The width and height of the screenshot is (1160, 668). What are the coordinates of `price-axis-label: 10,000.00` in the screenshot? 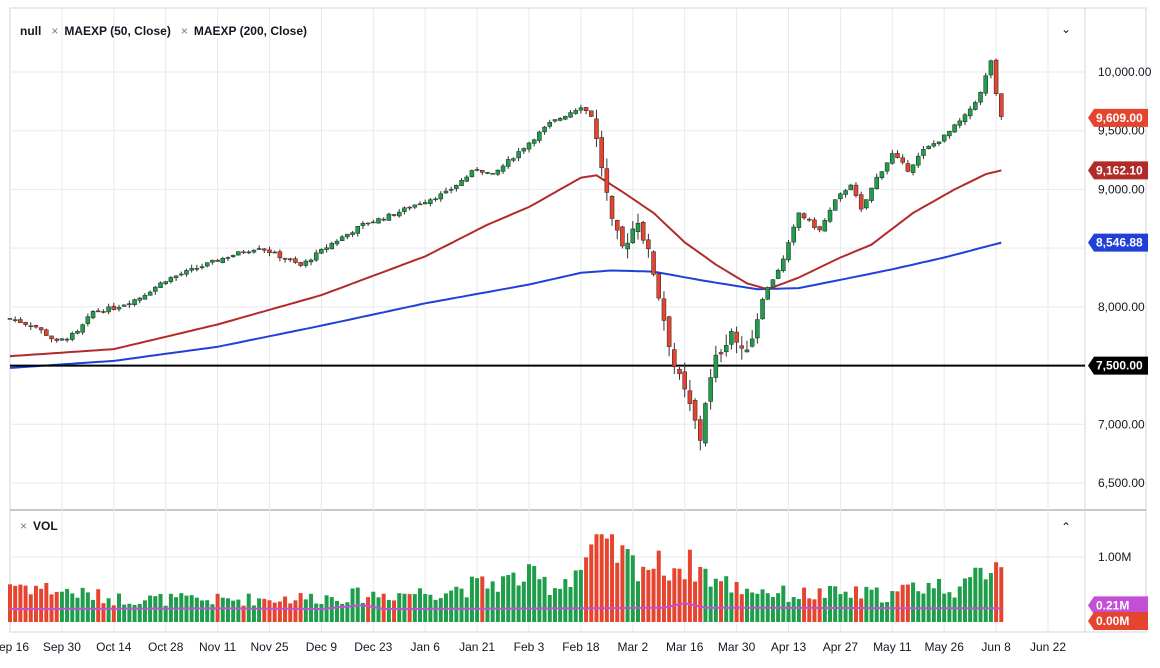 It's located at (1125, 72).